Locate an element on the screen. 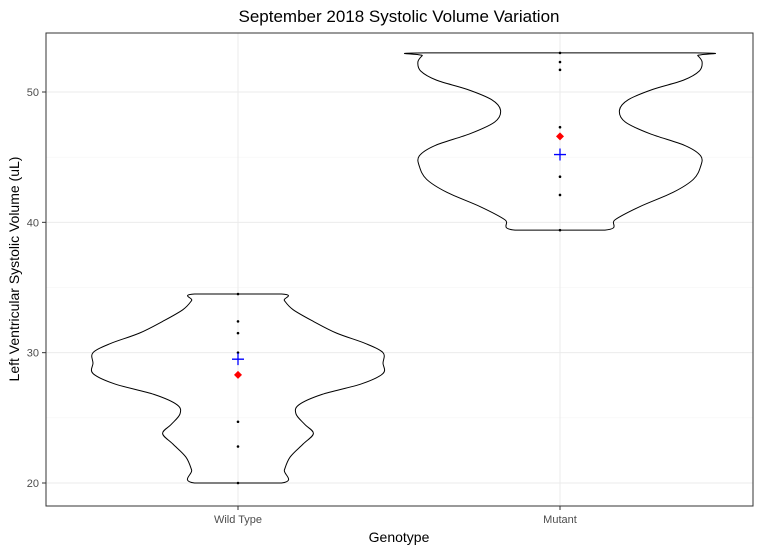 This screenshot has height=551, width=760. y-tick-label: 50 is located at coordinates (33, 93).